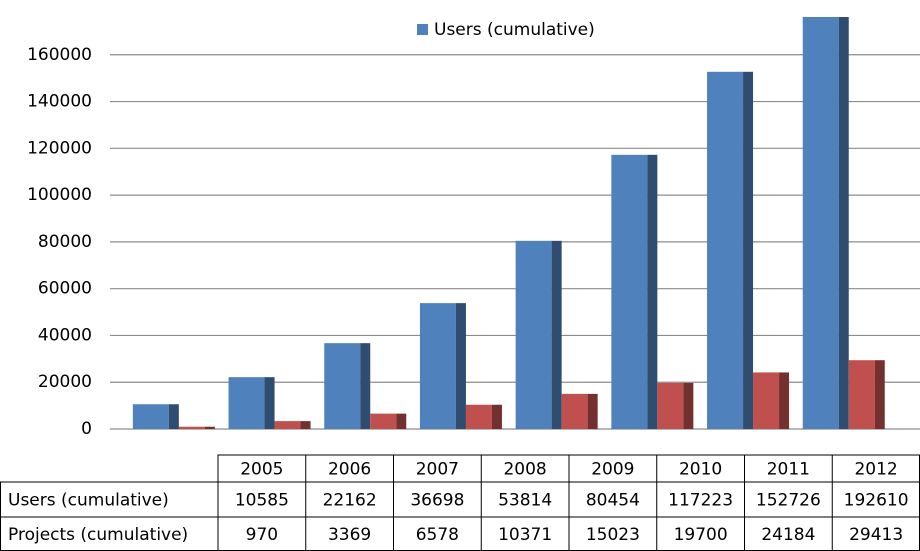  What do you see at coordinates (59, 148) in the screenshot?
I see `y-tick-label: 120000` at bounding box center [59, 148].